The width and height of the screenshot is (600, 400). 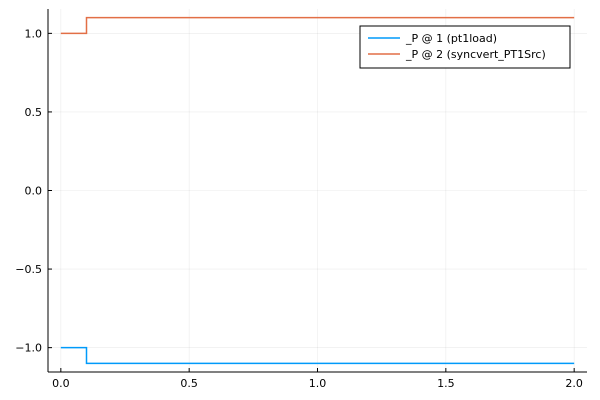 What do you see at coordinates (451, 38) in the screenshot?
I see `legend-label-1: _P @ 1 (pt1load)` at bounding box center [451, 38].